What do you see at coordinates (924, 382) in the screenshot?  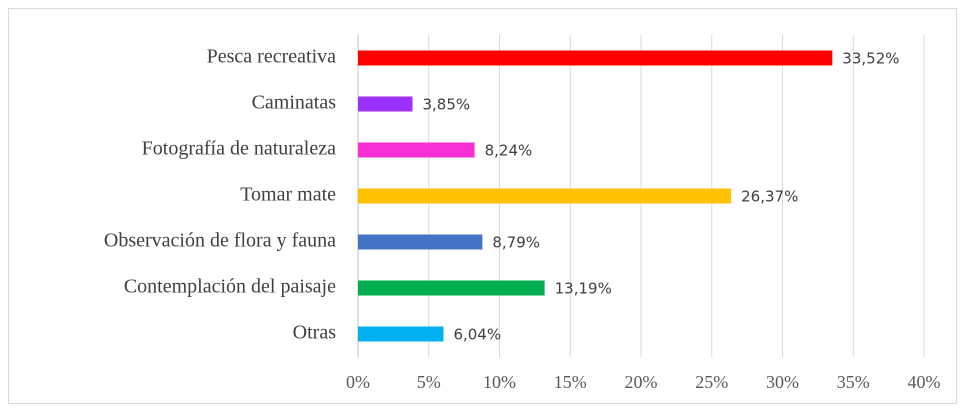 I see `x-tick-label: 40%` at bounding box center [924, 382].